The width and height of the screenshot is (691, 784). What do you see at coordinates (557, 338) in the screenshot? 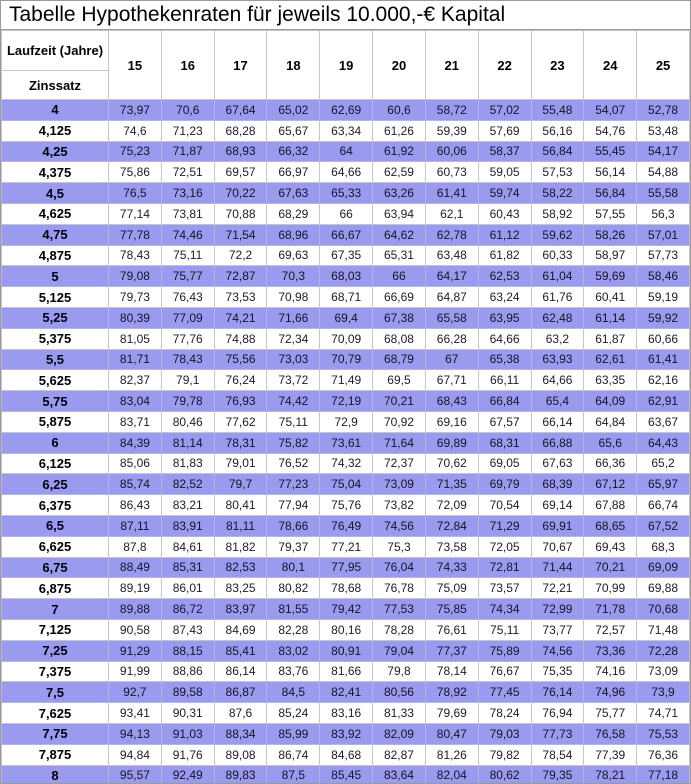
I see `cell-5,375-23: 63,2` at bounding box center [557, 338].